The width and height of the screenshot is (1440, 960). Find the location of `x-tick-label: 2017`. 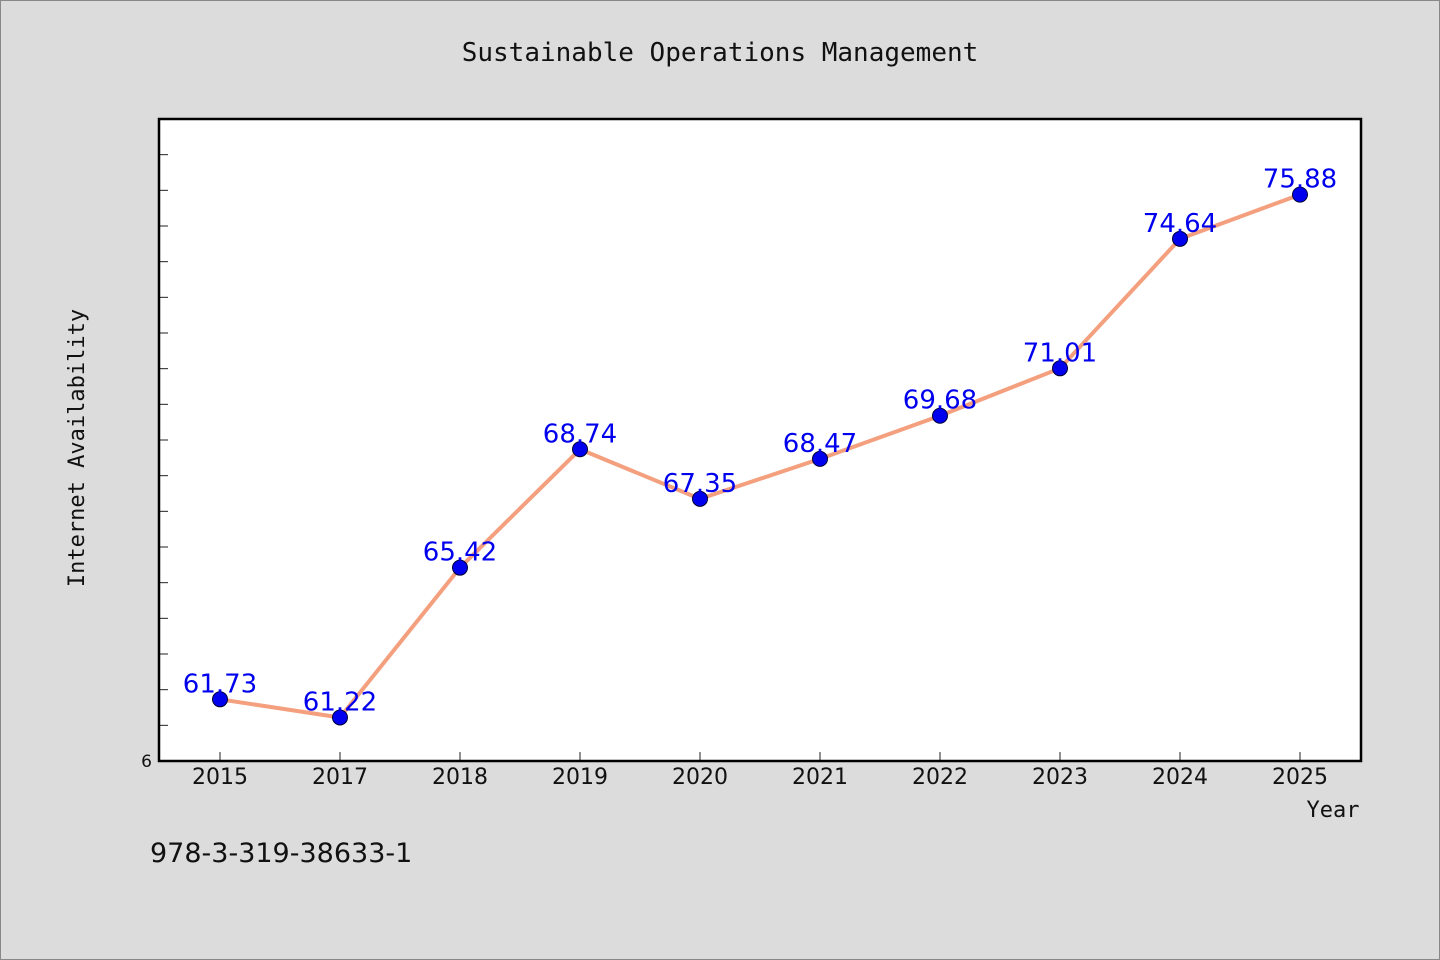

x-tick-label: 2017 is located at coordinates (340, 777).